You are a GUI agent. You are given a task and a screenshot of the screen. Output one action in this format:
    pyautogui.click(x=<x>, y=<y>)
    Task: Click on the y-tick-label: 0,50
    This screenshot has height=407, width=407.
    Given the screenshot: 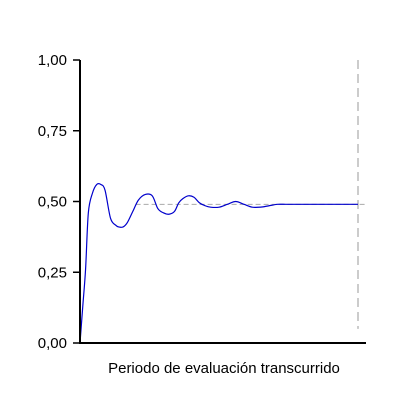 What is the action you would take?
    pyautogui.click(x=52, y=202)
    